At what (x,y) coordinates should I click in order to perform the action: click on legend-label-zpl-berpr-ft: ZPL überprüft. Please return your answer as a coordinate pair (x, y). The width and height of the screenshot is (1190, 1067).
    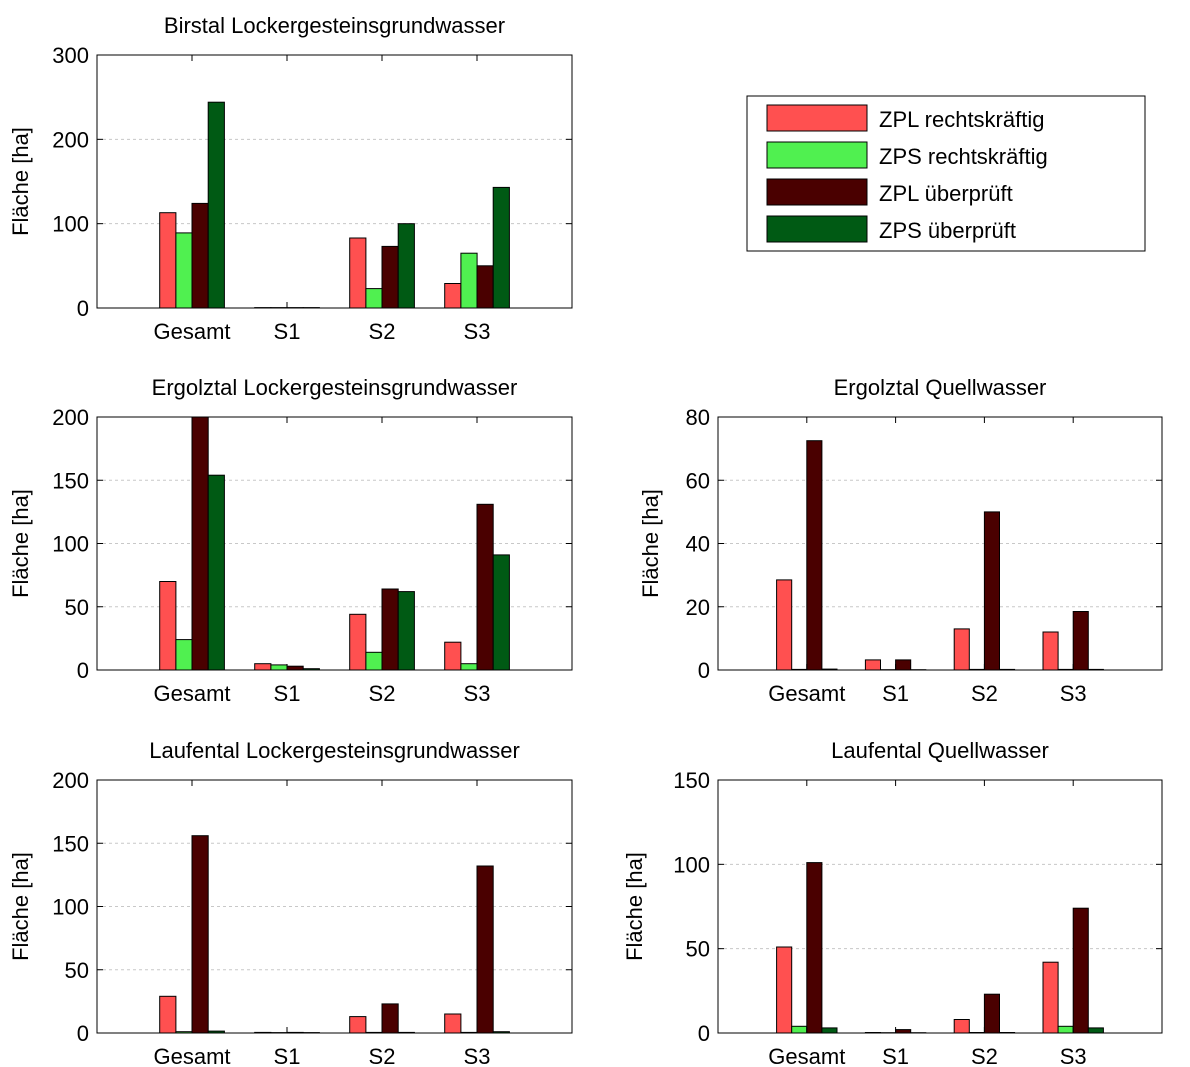
    Looking at the image, I should click on (946, 193).